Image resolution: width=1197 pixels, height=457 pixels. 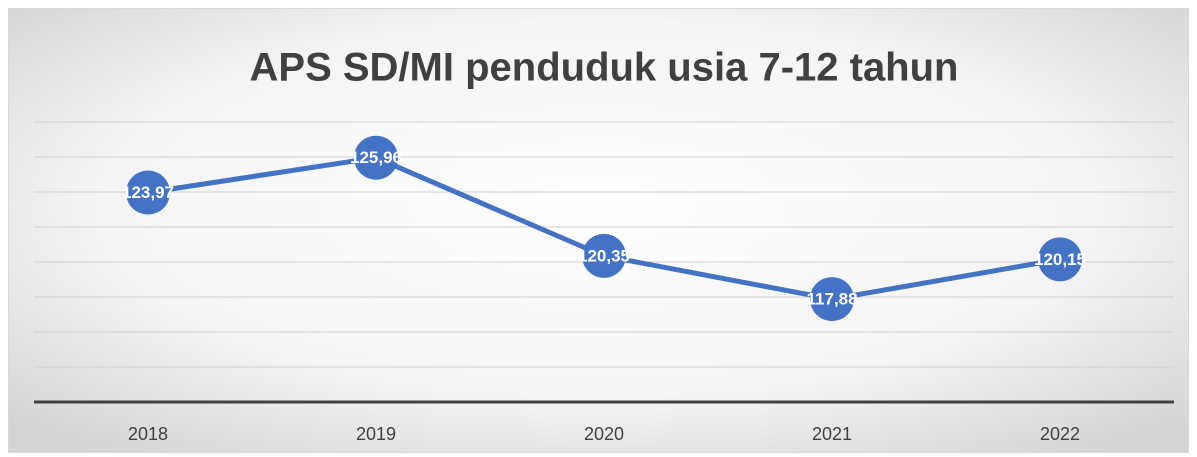 I want to click on data-label: 120,15, so click(x=1060, y=259).